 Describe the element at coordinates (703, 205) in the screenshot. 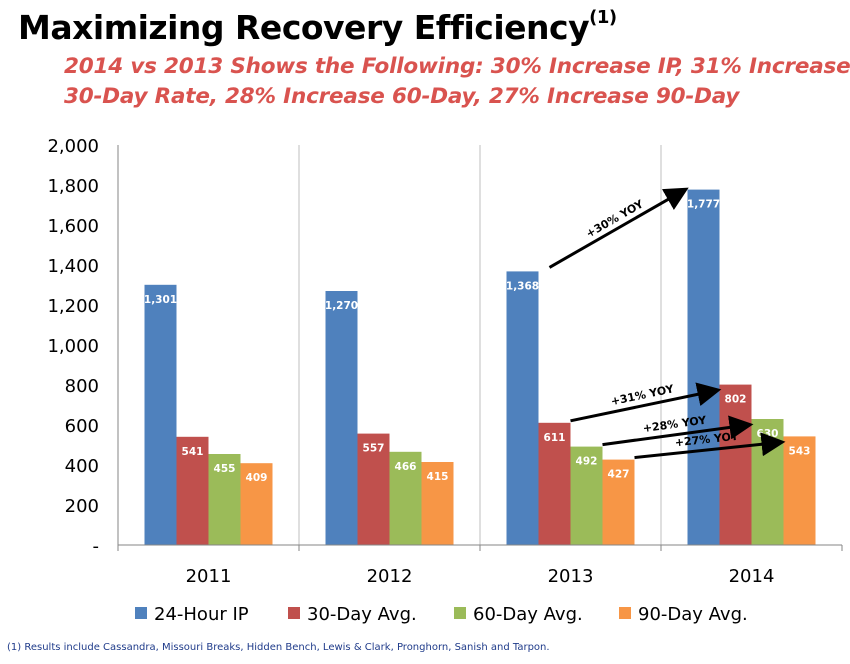

I see `data-label: 1,777` at that location.